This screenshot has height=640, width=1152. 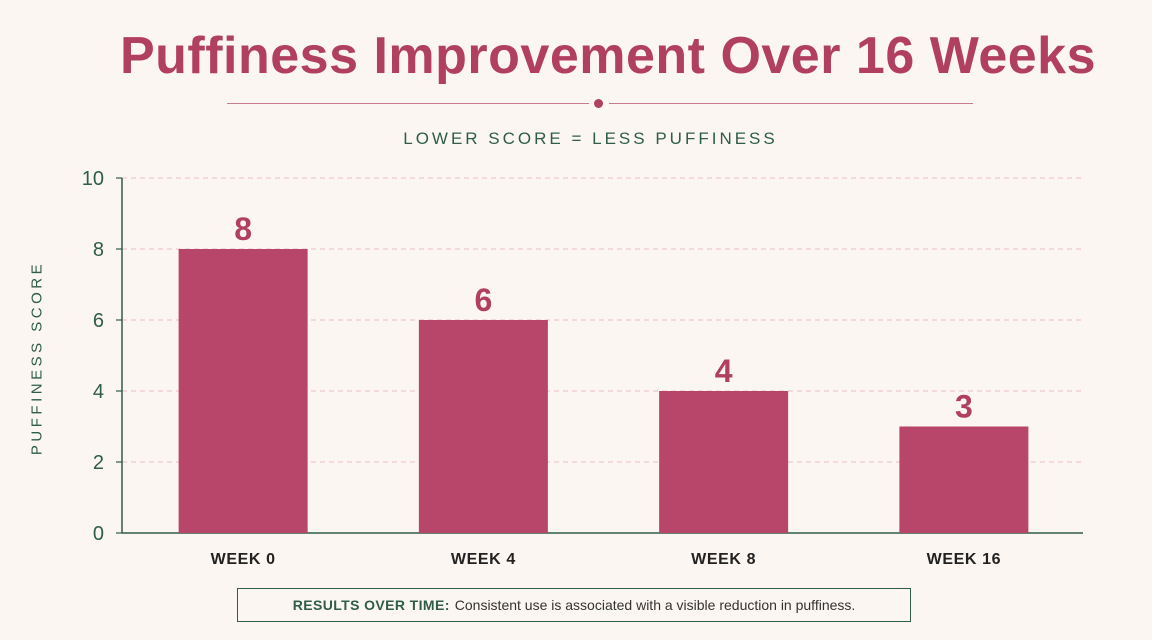 I want to click on y-tick-label: 8, so click(x=98, y=250).